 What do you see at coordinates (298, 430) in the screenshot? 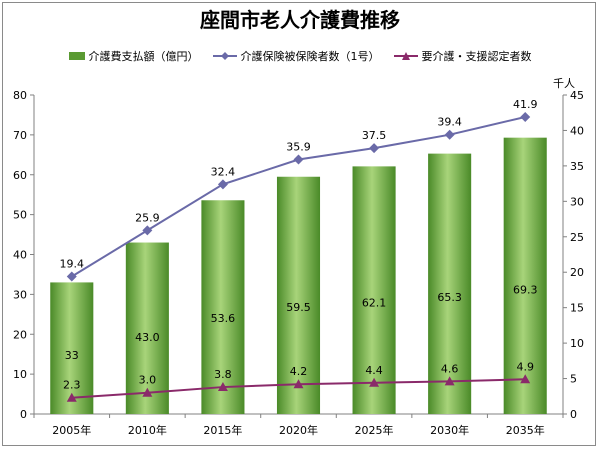
I see `x-axis-tick-label: 2020年` at bounding box center [298, 430].